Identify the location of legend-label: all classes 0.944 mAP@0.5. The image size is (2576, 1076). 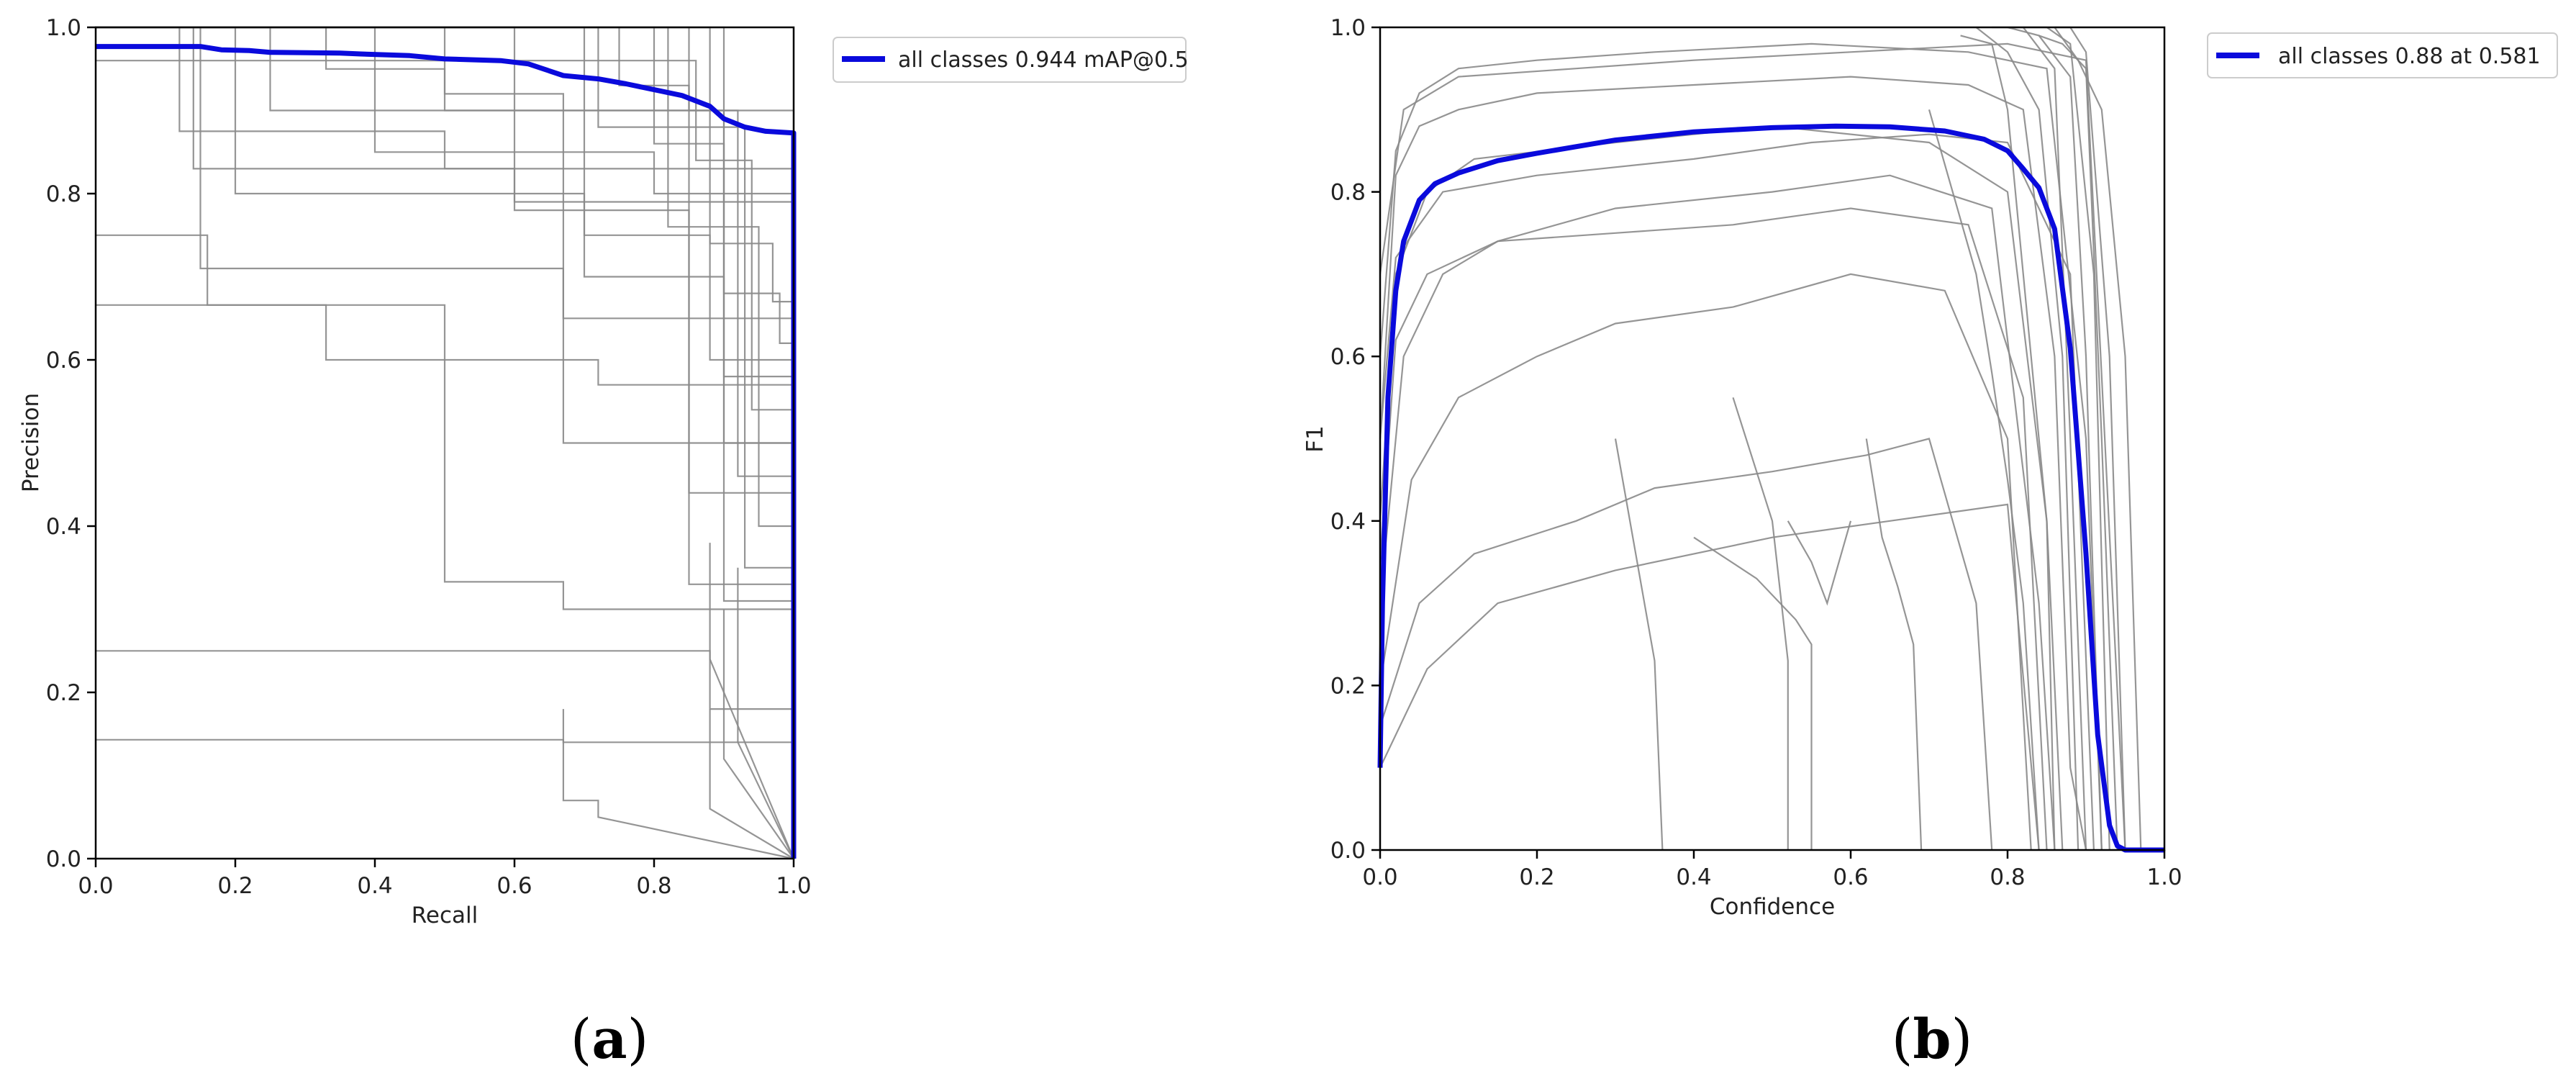
(1043, 61).